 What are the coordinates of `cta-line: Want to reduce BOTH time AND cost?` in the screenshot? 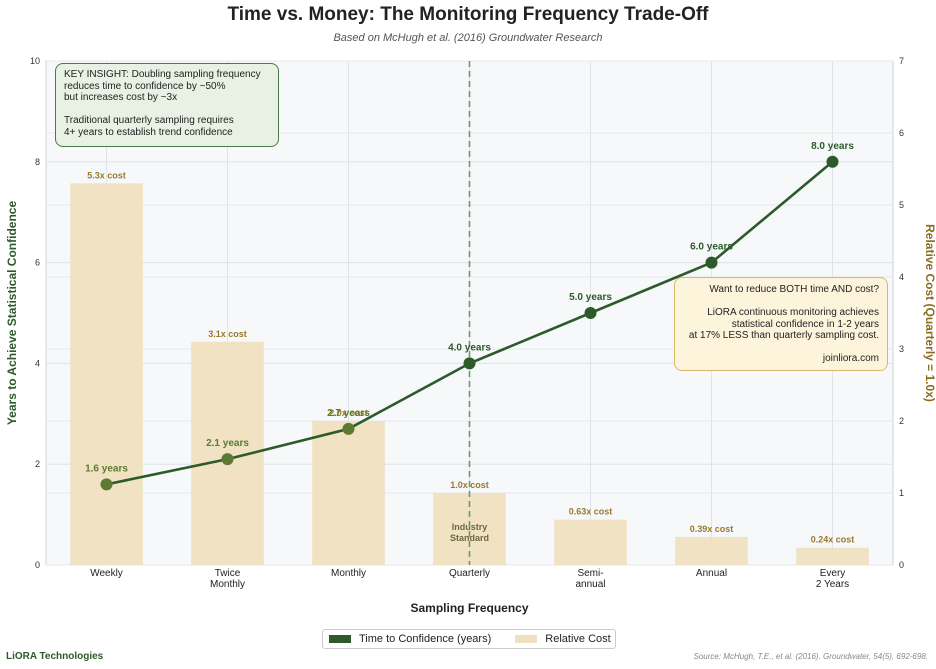 It's located at (794, 289).